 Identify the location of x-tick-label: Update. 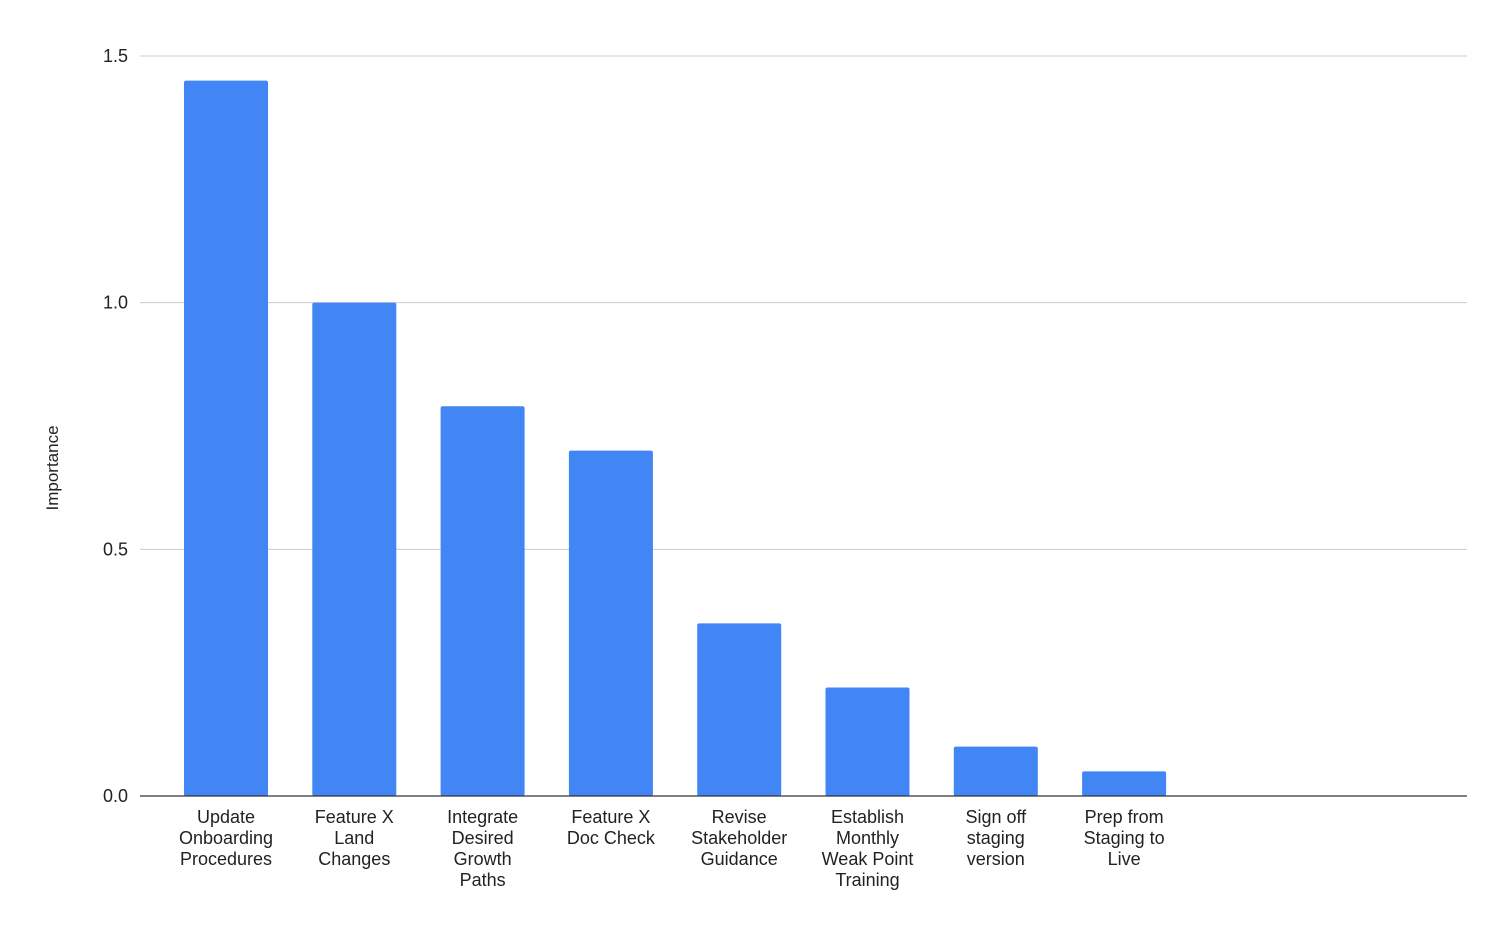
(226, 817).